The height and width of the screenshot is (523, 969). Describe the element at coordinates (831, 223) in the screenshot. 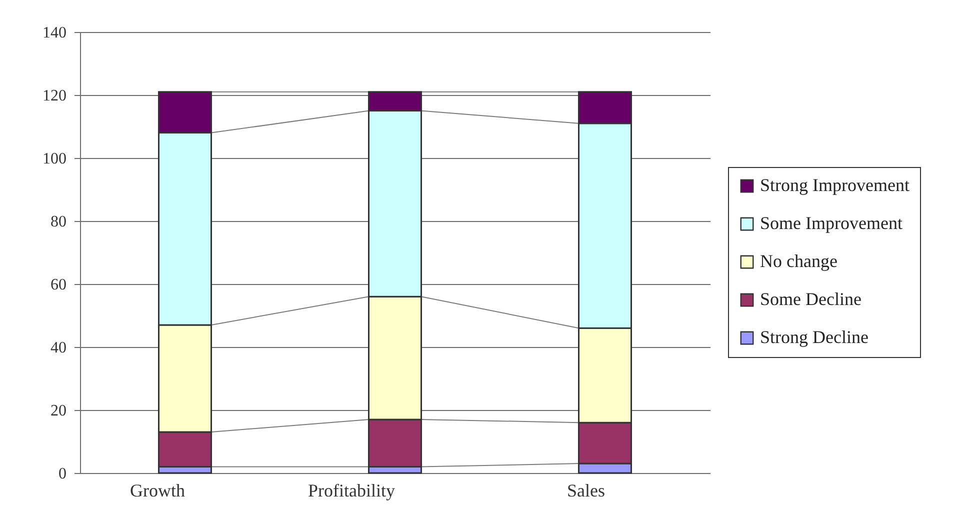

I see `legend-label: Some Improvement` at that location.